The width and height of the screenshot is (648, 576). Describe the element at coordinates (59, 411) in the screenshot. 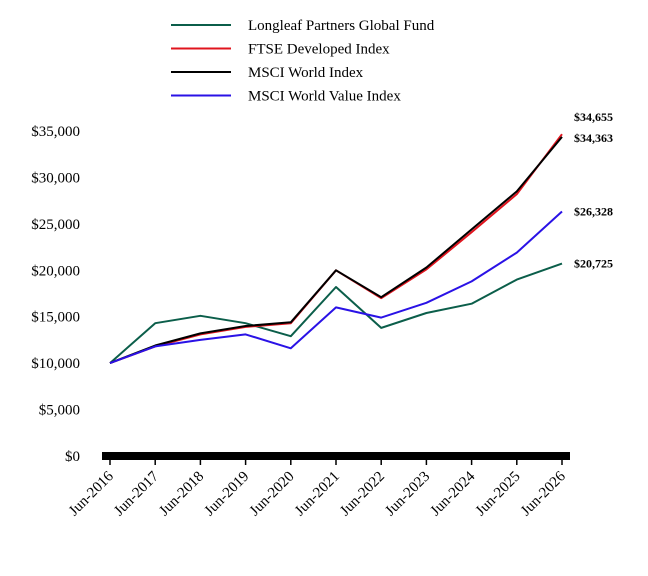

I see `y-tick-label: $5,000` at that location.